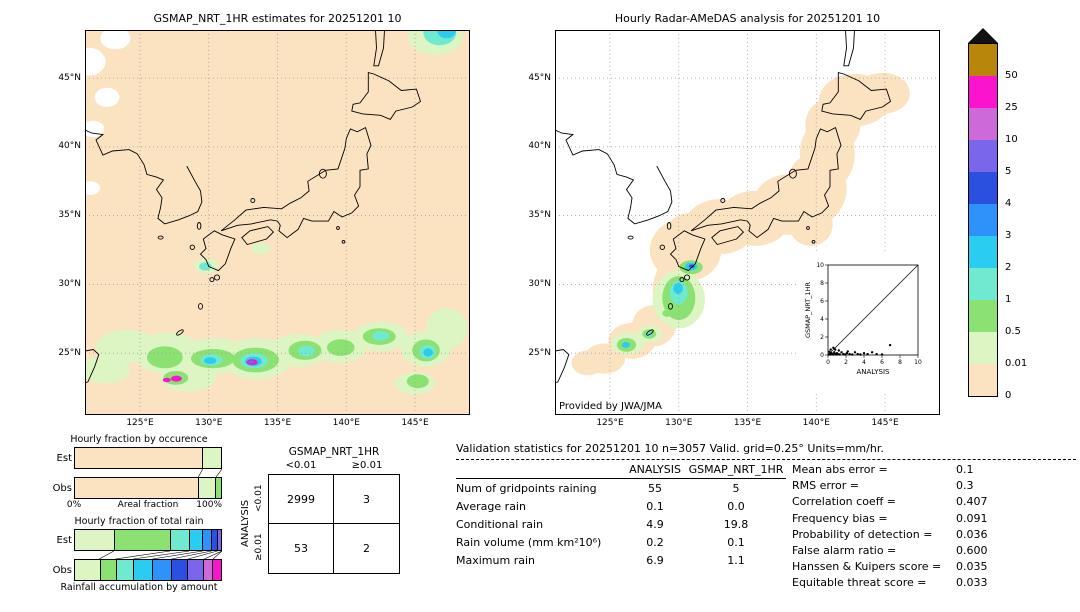 The image size is (1080, 612). Describe the element at coordinates (259, 547) in the screenshot. I see `row-label: ≥0.01` at that location.